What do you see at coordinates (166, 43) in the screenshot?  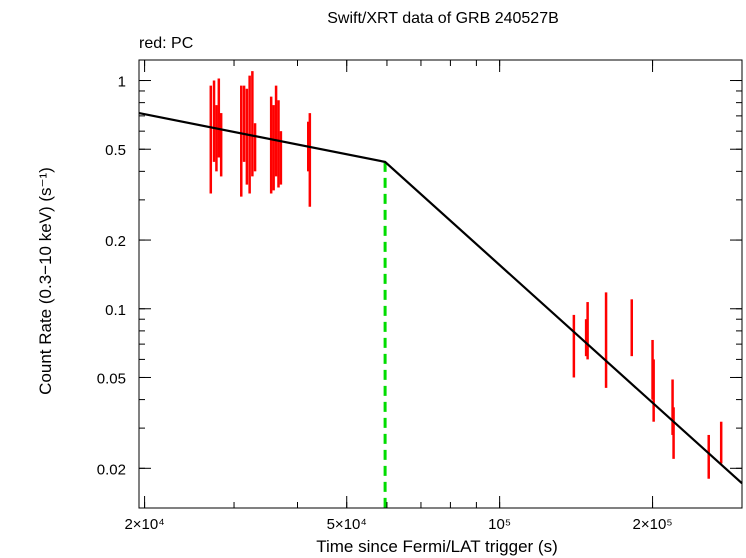 I see `chart-subtitle: red: PC` at bounding box center [166, 43].